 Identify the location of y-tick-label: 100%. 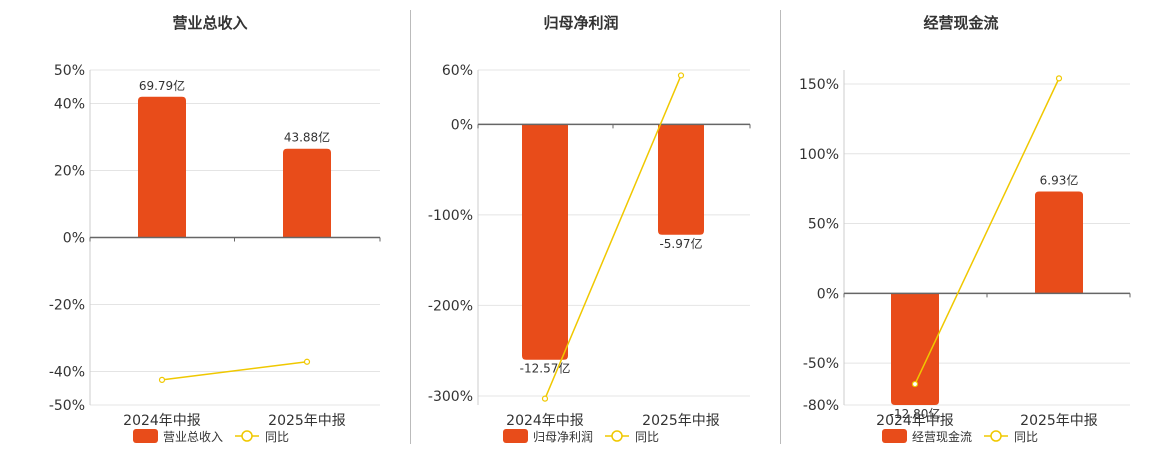
(819, 155).